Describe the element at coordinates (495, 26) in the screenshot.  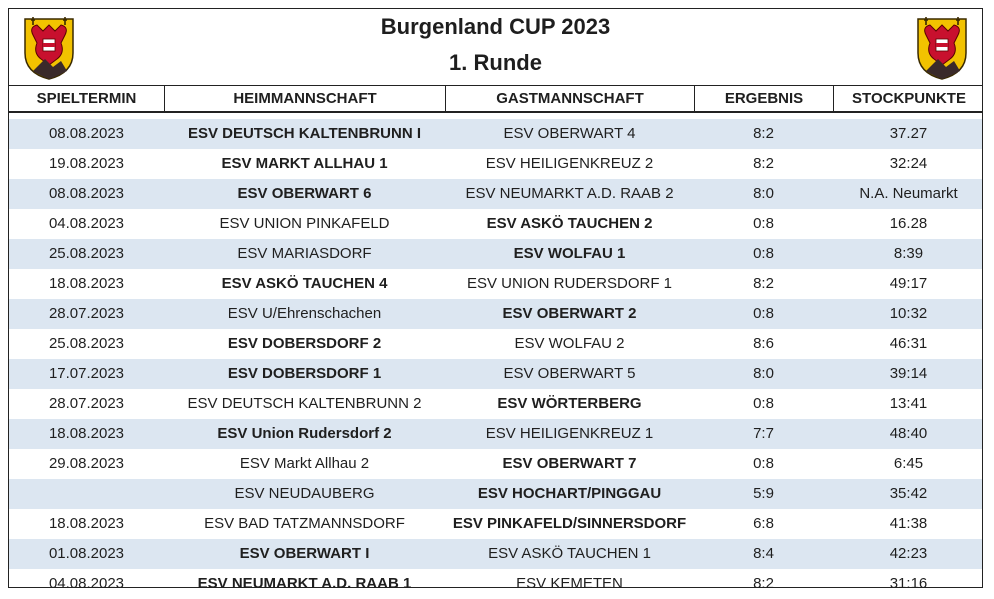
I see `page-title: Burgenland CUP 2023` at that location.